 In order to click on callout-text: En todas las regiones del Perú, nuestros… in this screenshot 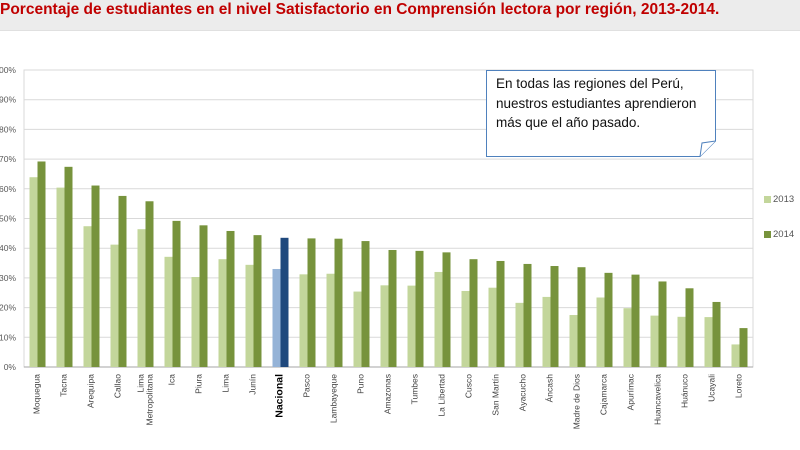, I will do `click(596, 103)`.